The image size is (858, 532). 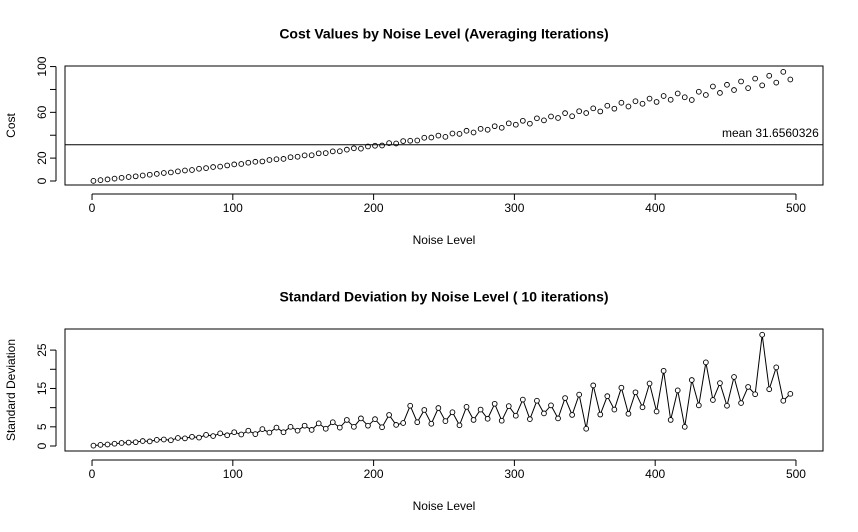 I want to click on y-tick-label: 5, so click(x=42, y=426).